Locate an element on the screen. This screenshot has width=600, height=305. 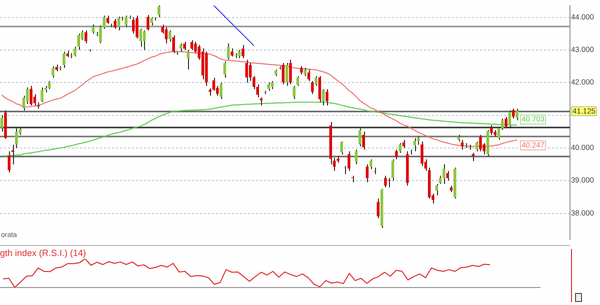
chart-title: gth index (R.S.I.) (14) is located at coordinates (43, 253).